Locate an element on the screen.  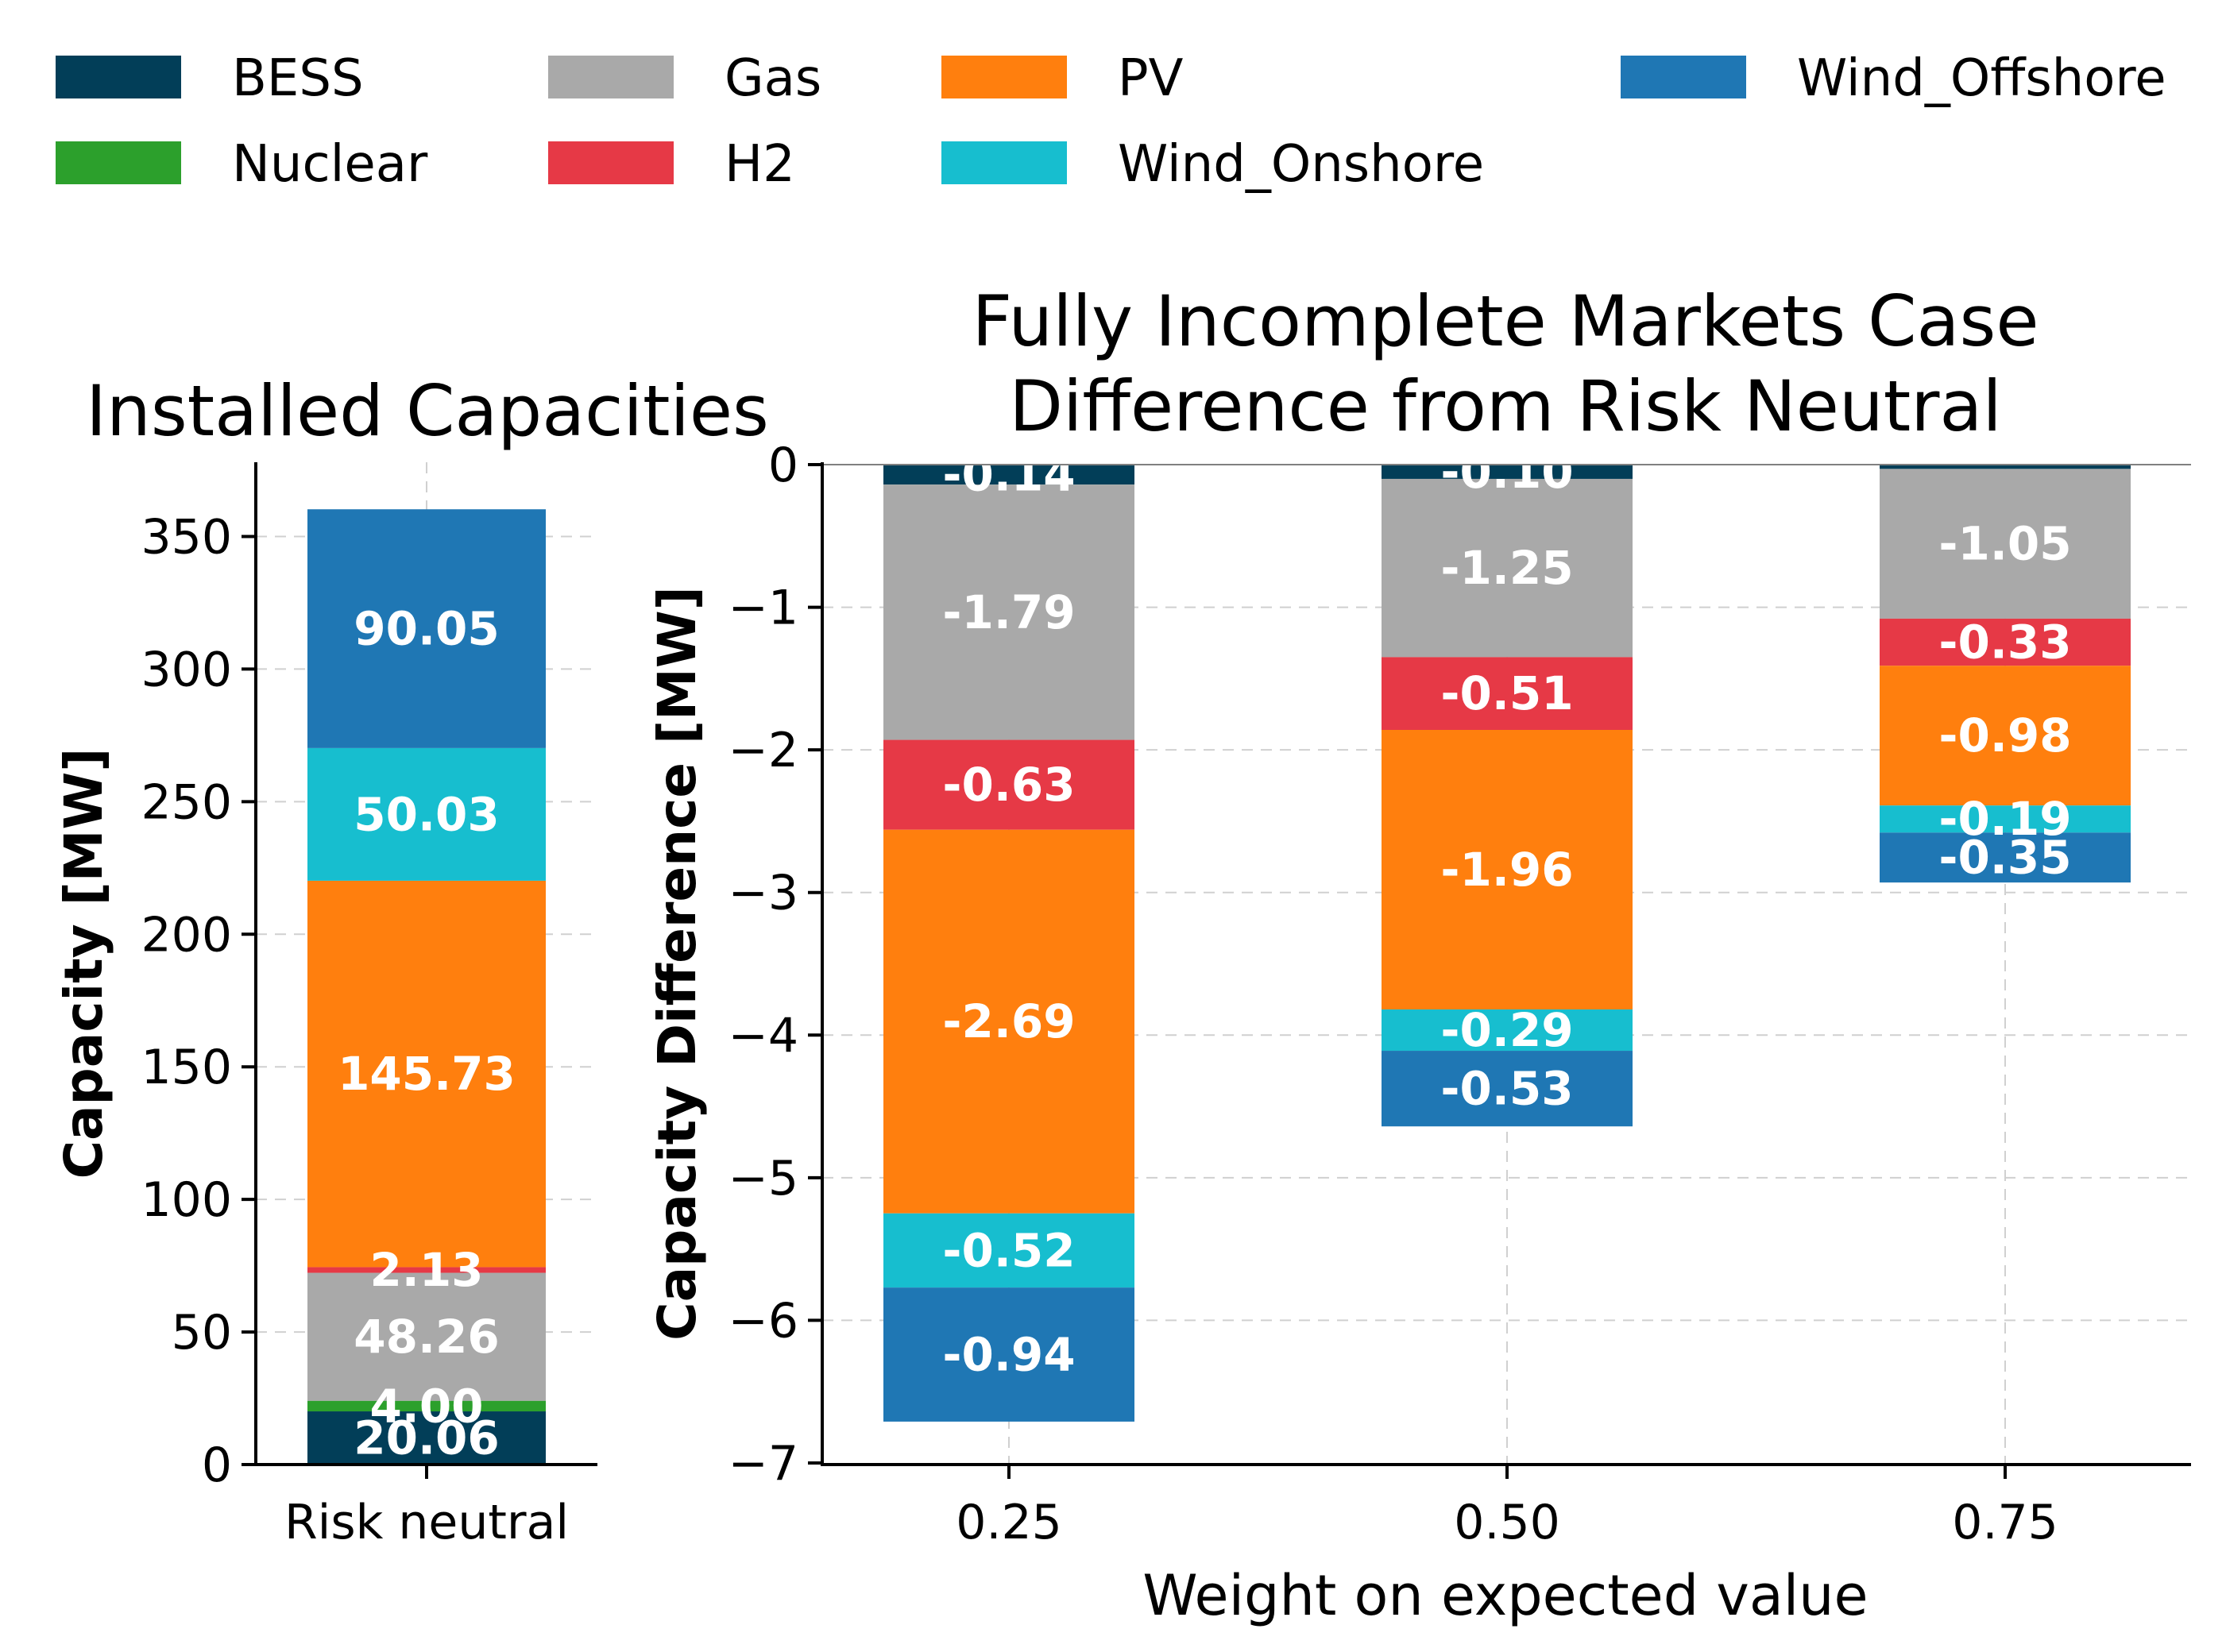
bar-segment-nuclear is located at coordinates (427, 1406).